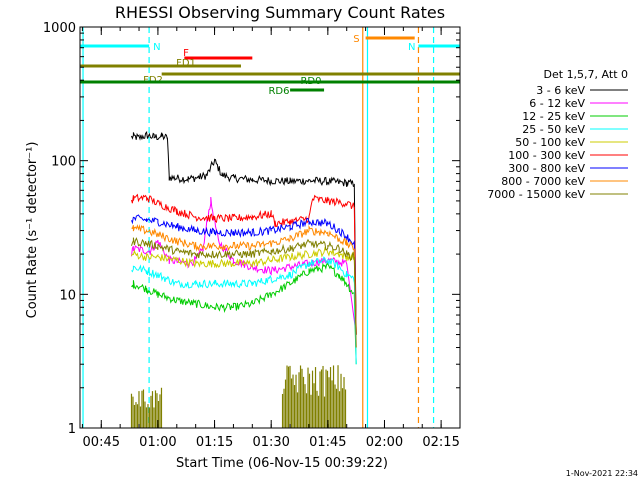 This screenshot has height=480, width=640. Describe the element at coordinates (186, 63) in the screenshot. I see `segment-label-fd1: FD1` at that location.